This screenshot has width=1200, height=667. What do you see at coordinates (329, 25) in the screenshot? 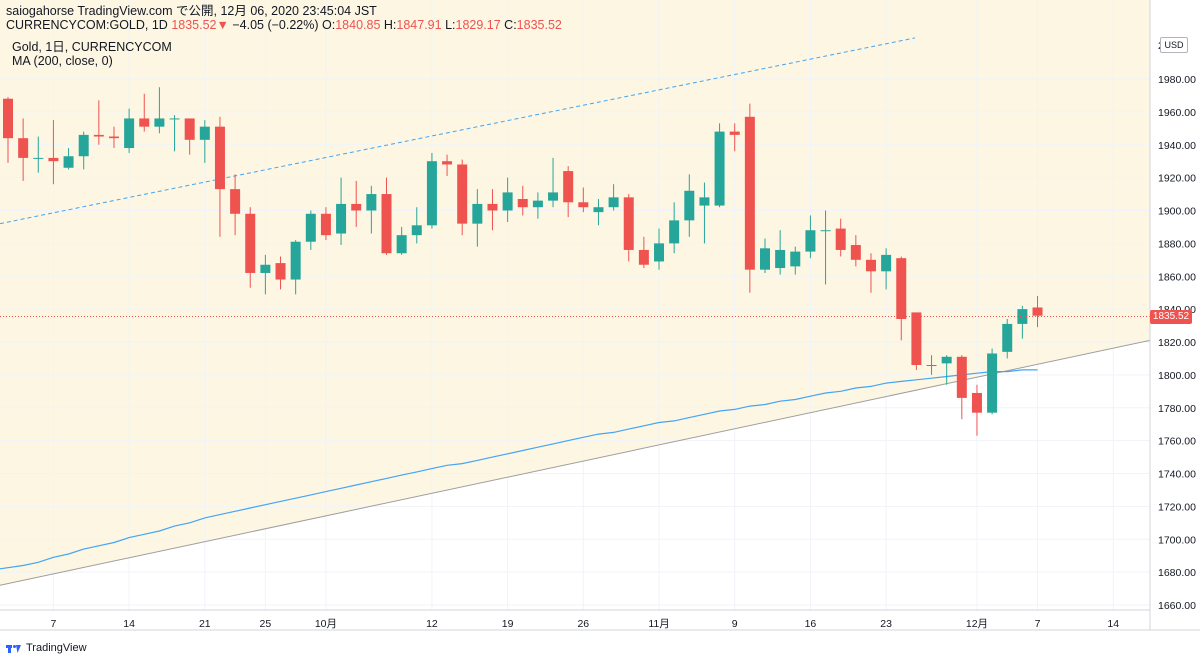
I see `open-label: O:` at bounding box center [329, 25].